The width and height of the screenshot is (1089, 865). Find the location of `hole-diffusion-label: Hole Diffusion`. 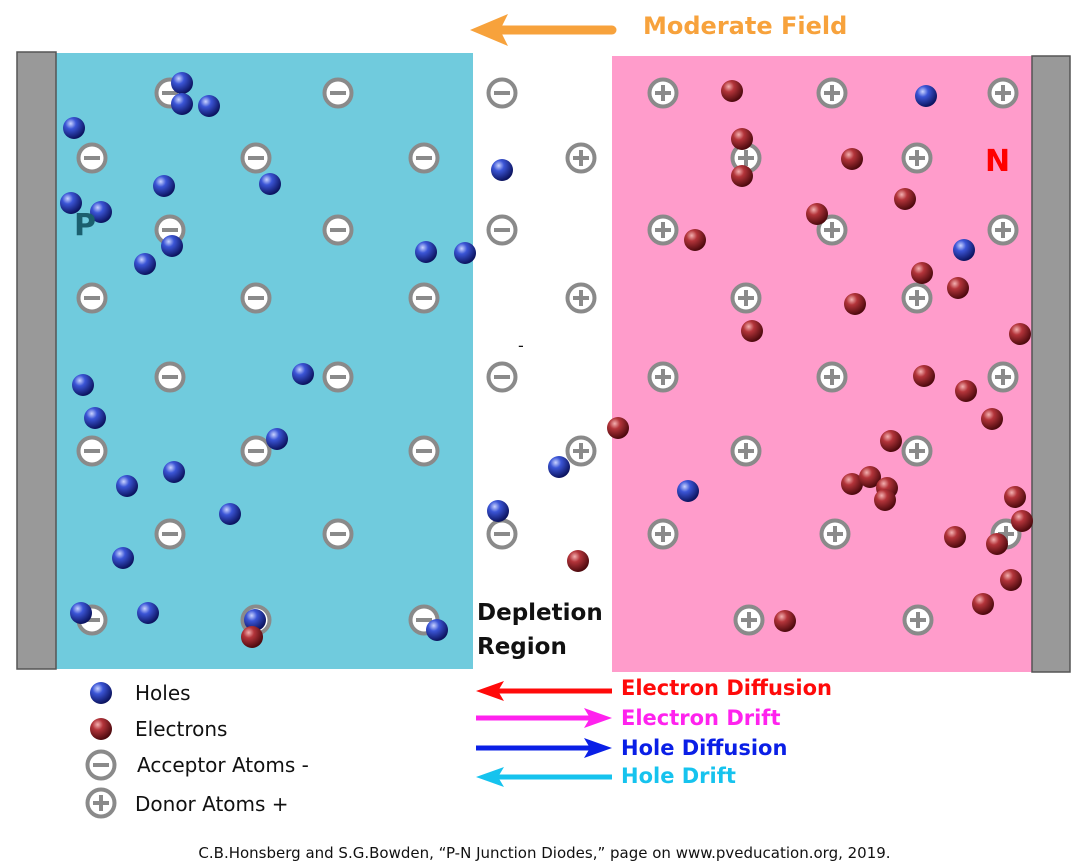

hole-diffusion-label: Hole Diffusion is located at coordinates (704, 748).